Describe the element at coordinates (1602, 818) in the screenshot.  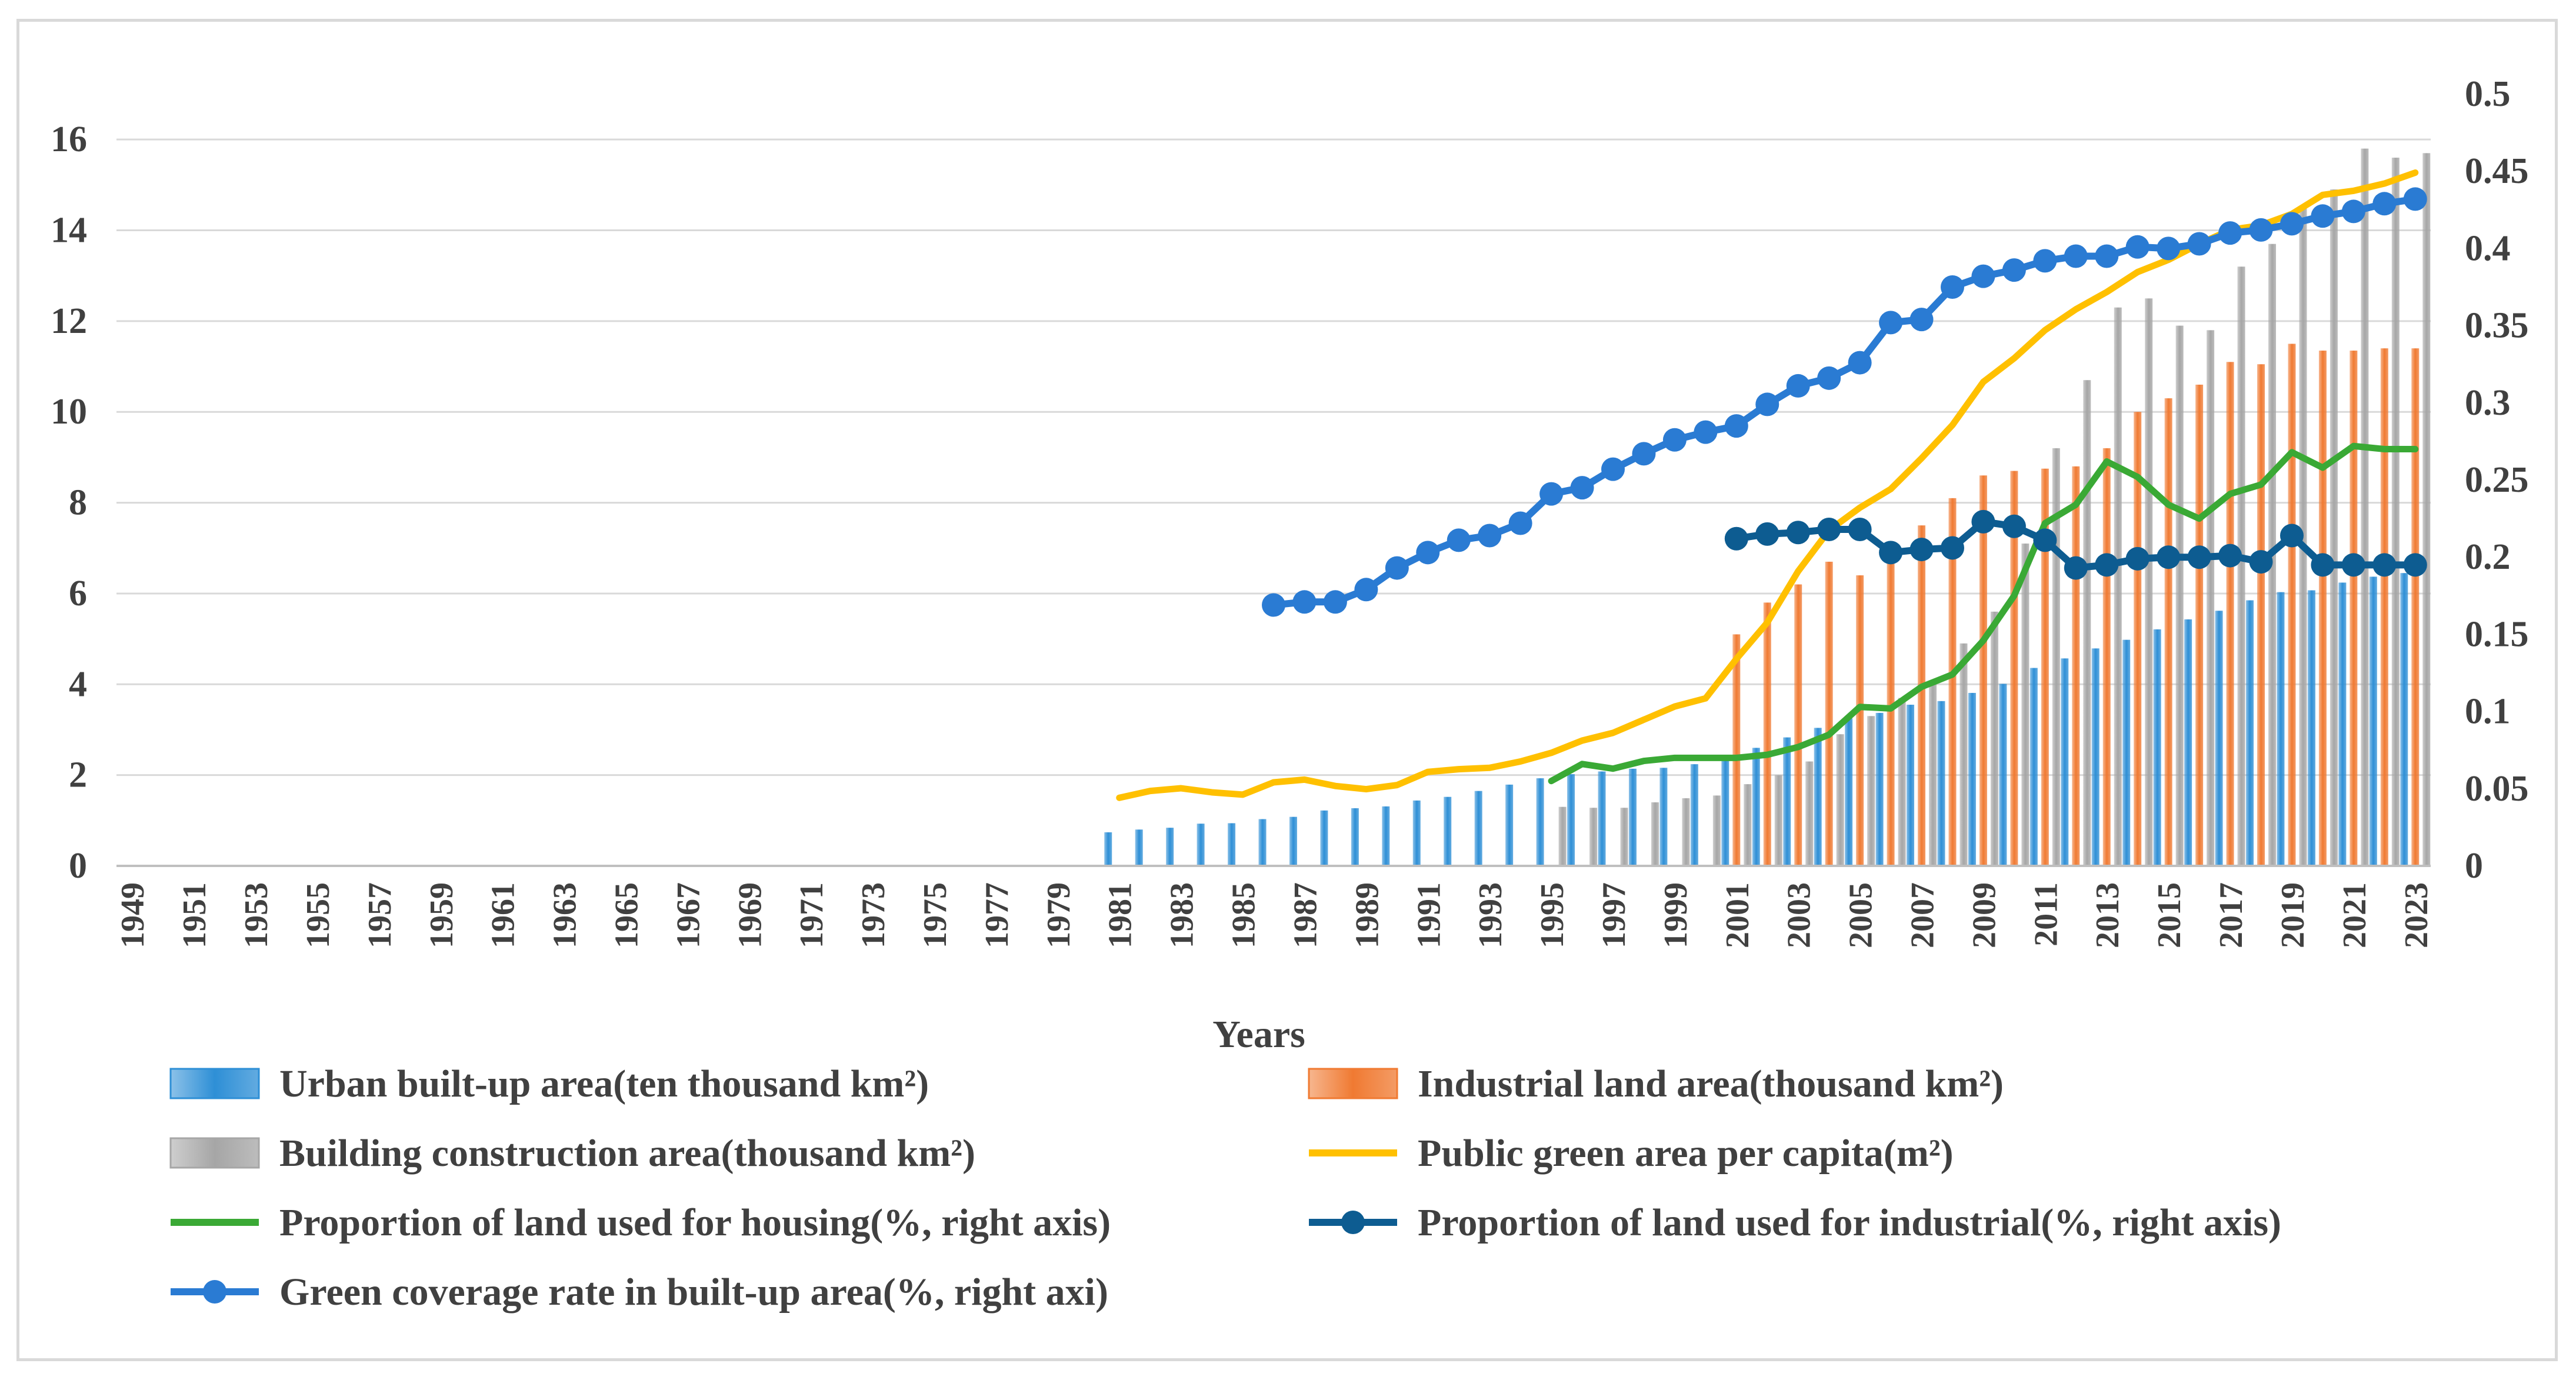
I see `bar-2e8fd6-1997` at that location.